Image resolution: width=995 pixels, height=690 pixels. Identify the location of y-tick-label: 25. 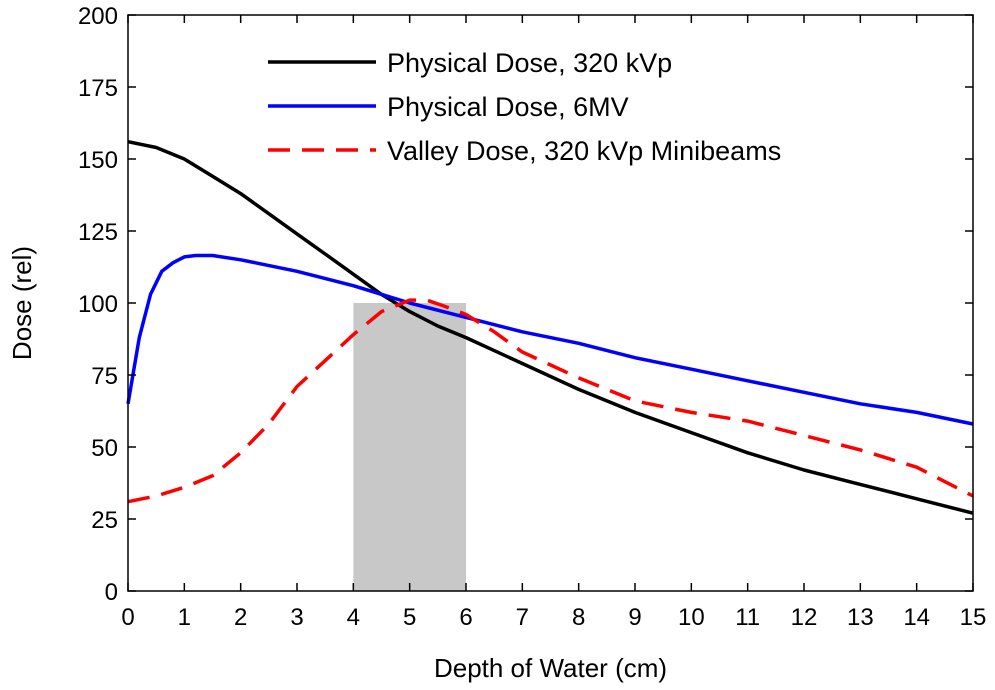
(104, 520).